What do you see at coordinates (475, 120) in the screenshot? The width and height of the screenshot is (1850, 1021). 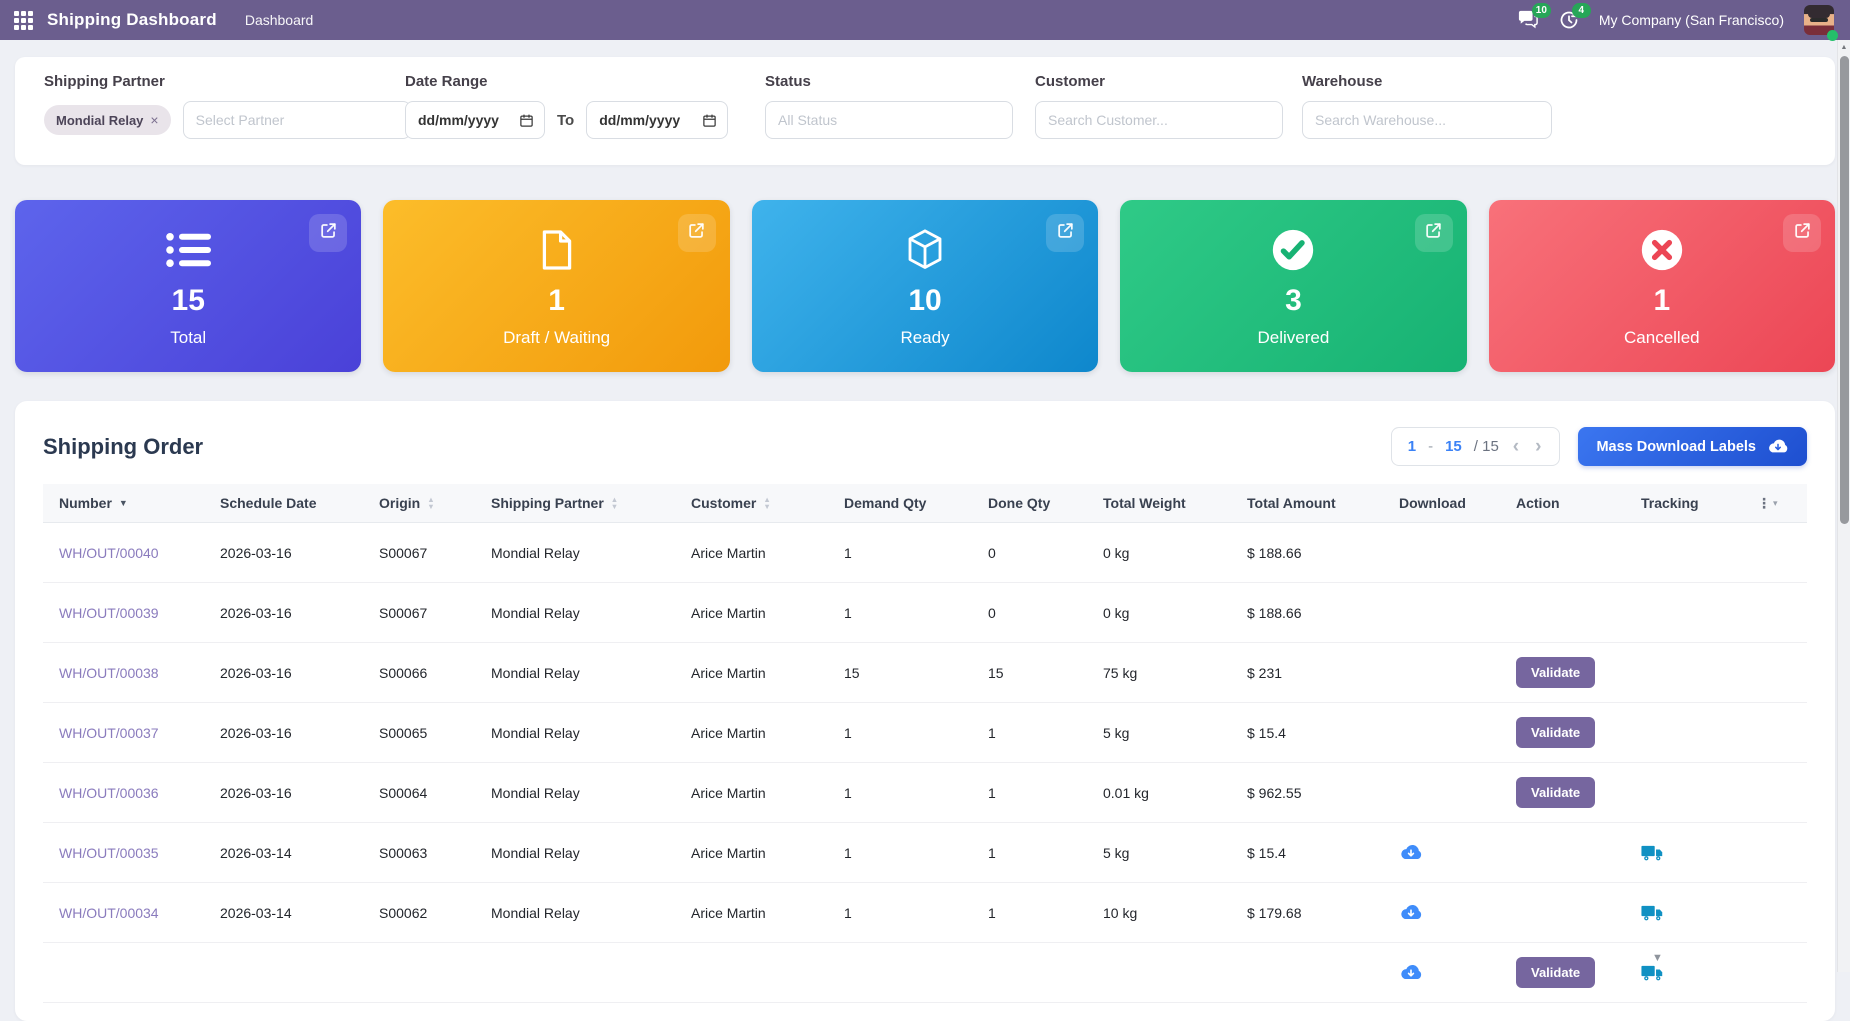 I see `date-from-input: dd/mm/yyyy` at bounding box center [475, 120].